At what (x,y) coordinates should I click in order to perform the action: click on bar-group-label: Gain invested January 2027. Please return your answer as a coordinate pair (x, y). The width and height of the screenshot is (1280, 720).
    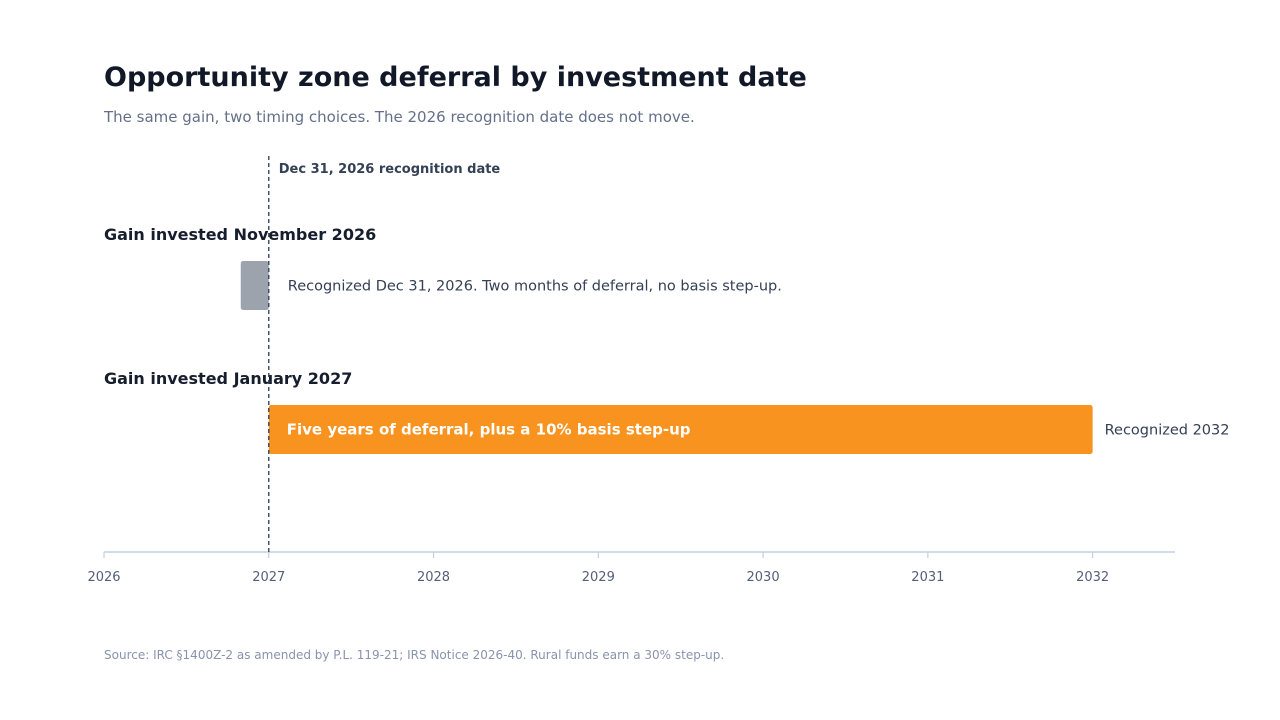
    Looking at the image, I should click on (228, 378).